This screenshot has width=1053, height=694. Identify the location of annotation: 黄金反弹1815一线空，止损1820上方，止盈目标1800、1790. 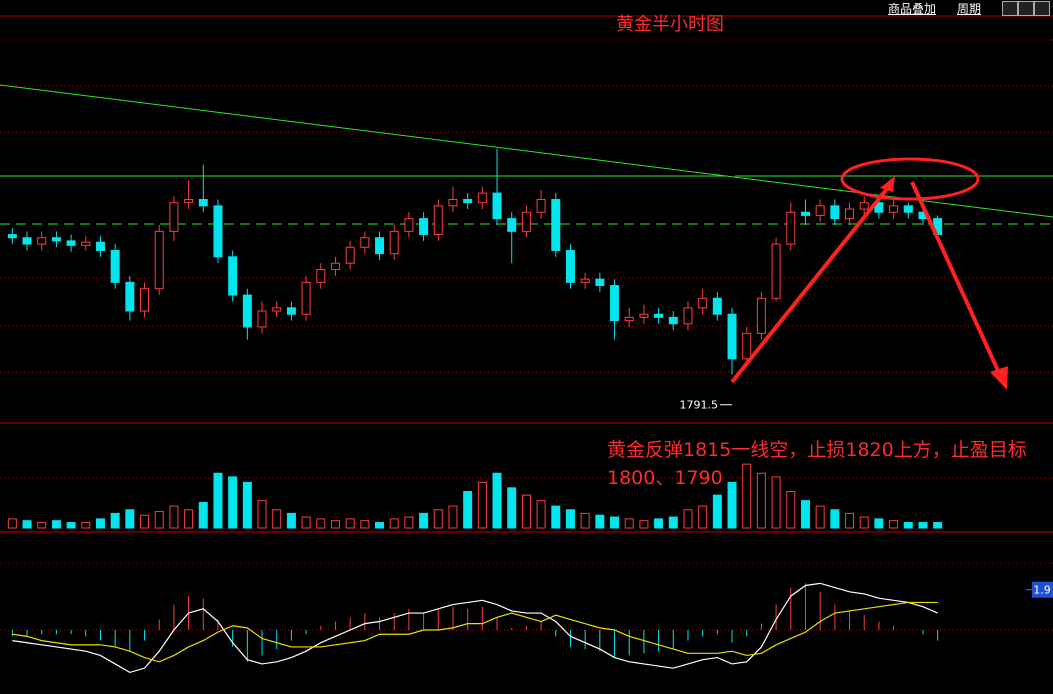
(817, 464).